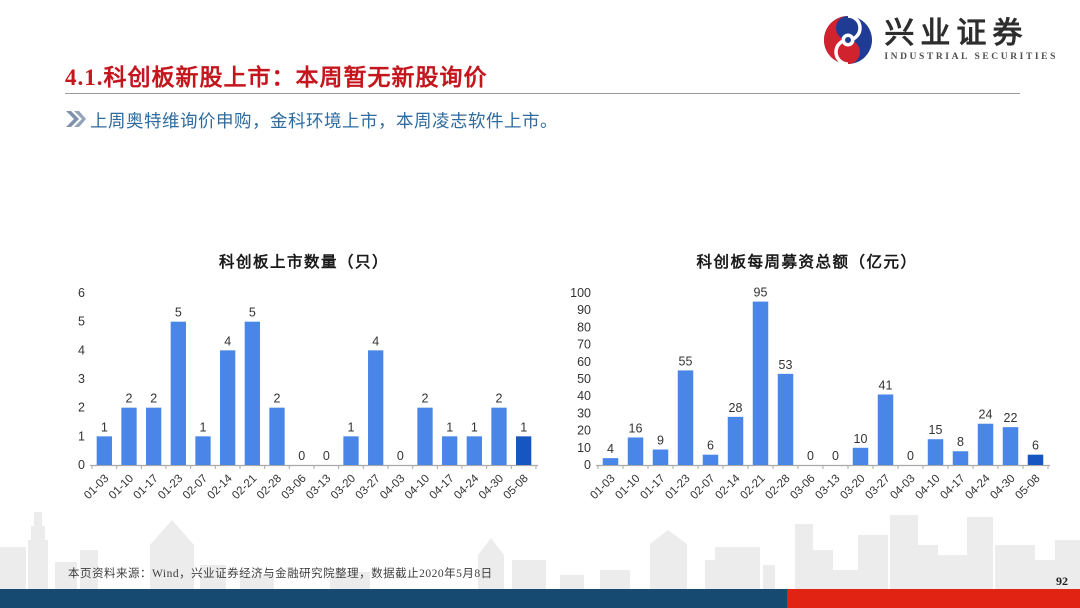 Image resolution: width=1080 pixels, height=608 pixels. Describe the element at coordinates (786, 365) in the screenshot. I see `svg-text: 53` at that location.